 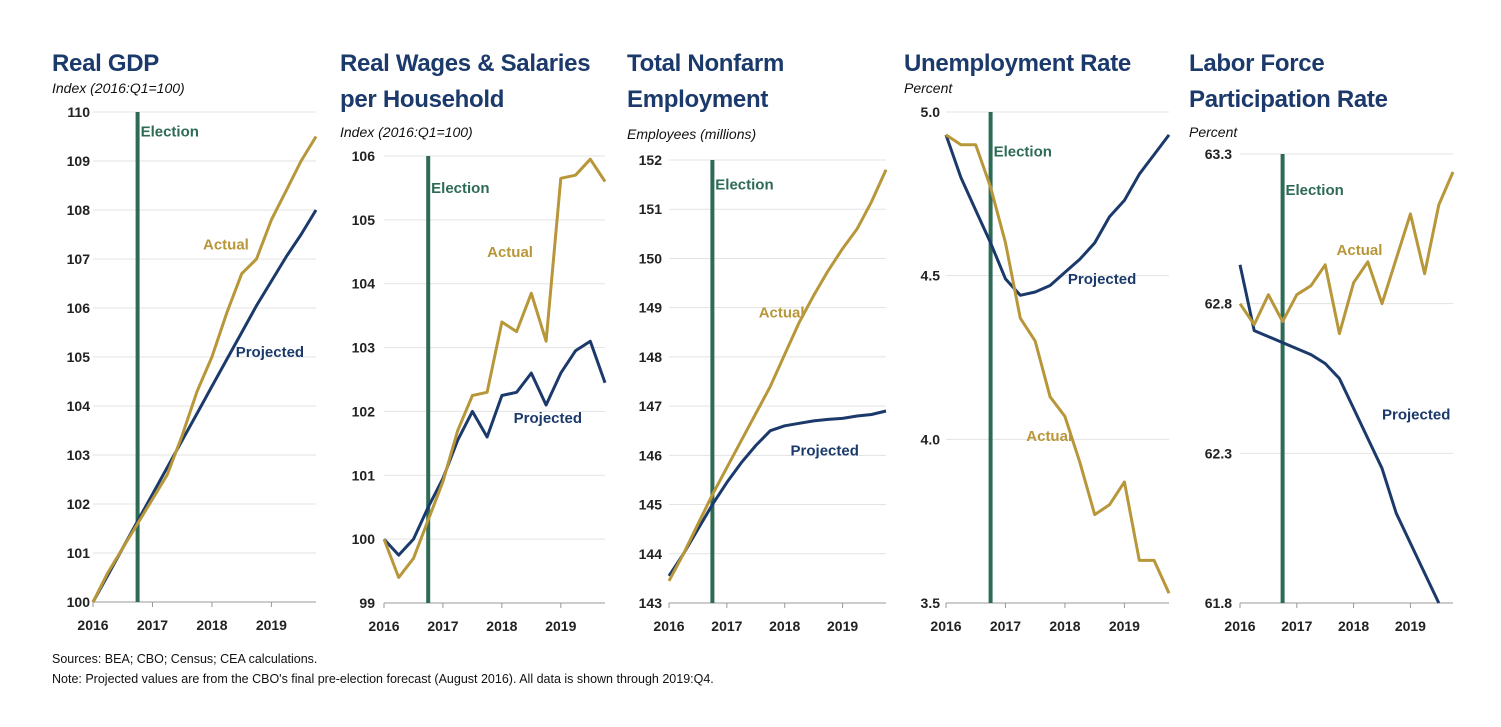 I want to click on y-tick-label: 4.0, so click(x=931, y=439).